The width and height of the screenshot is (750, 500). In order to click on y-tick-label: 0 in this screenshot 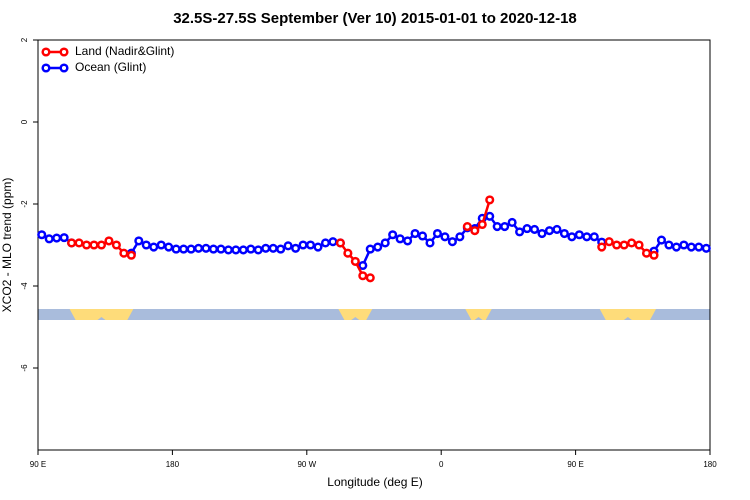, I will do `click(24, 121)`.